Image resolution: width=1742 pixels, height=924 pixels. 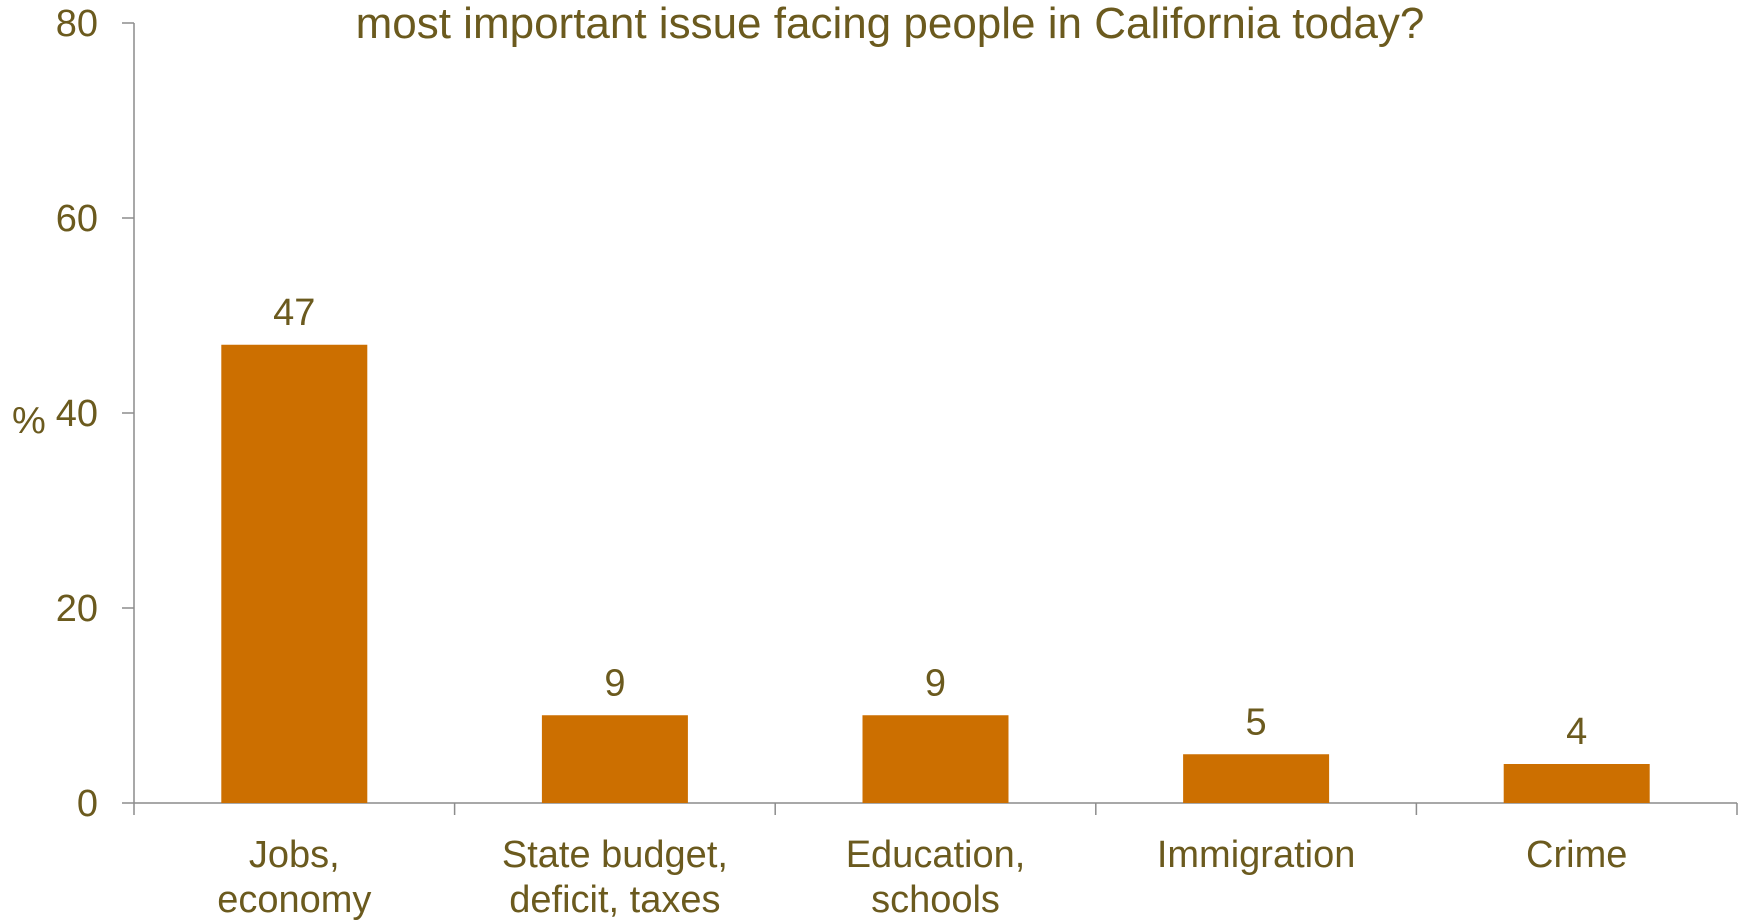 What do you see at coordinates (77, 609) in the screenshot?
I see `y-tick-label: 20` at bounding box center [77, 609].